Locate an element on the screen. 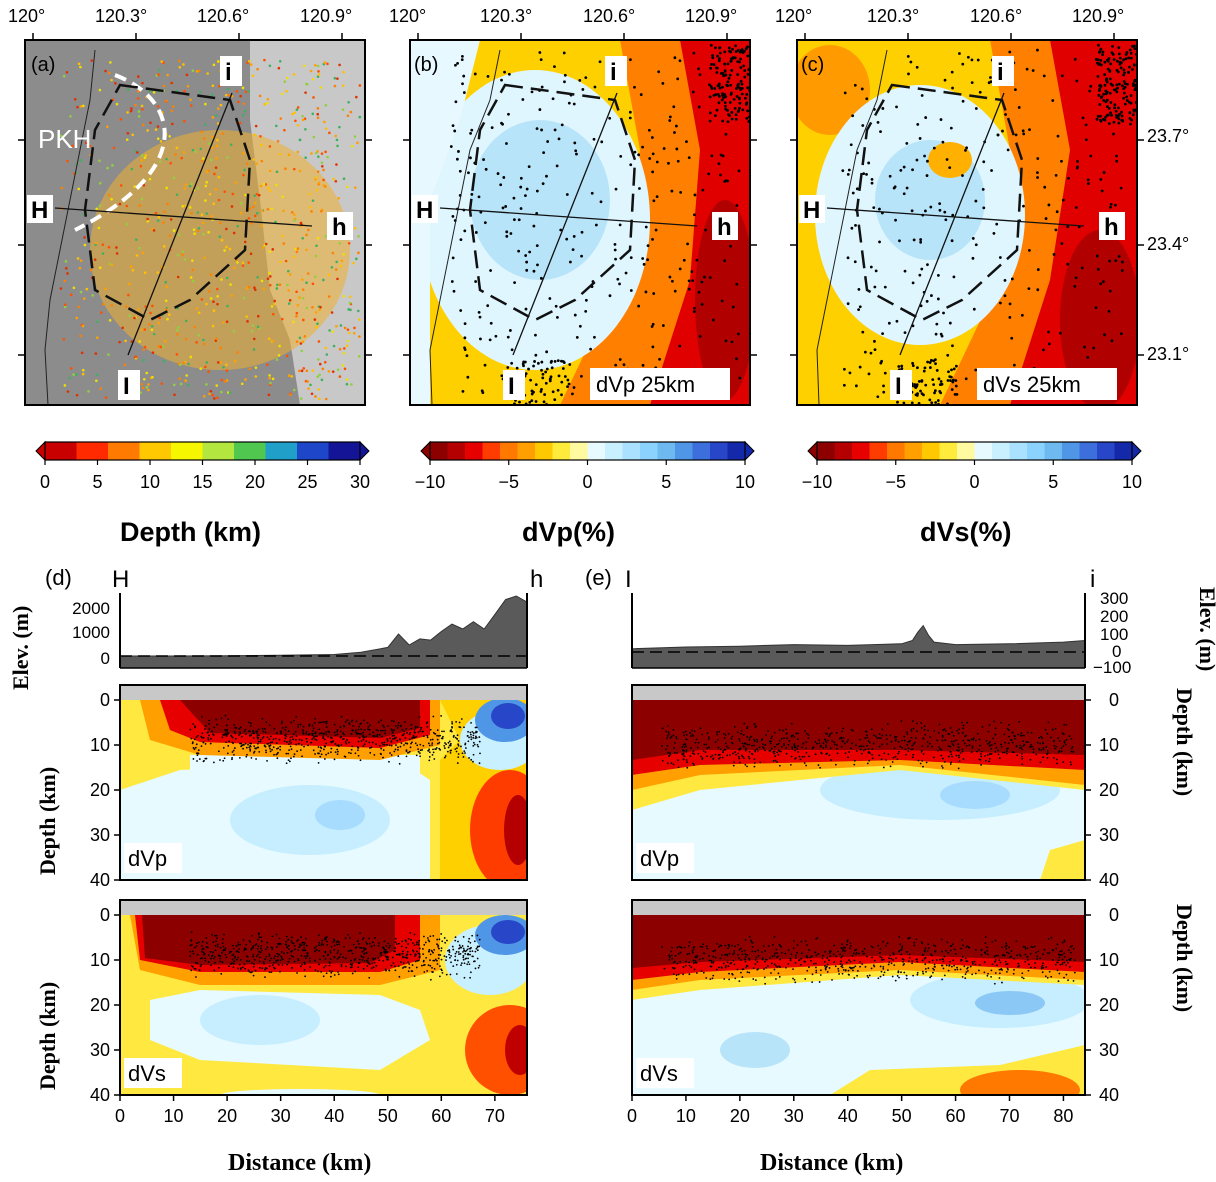  colorbar-depth-label: Depth (km) is located at coordinates (190, 532).